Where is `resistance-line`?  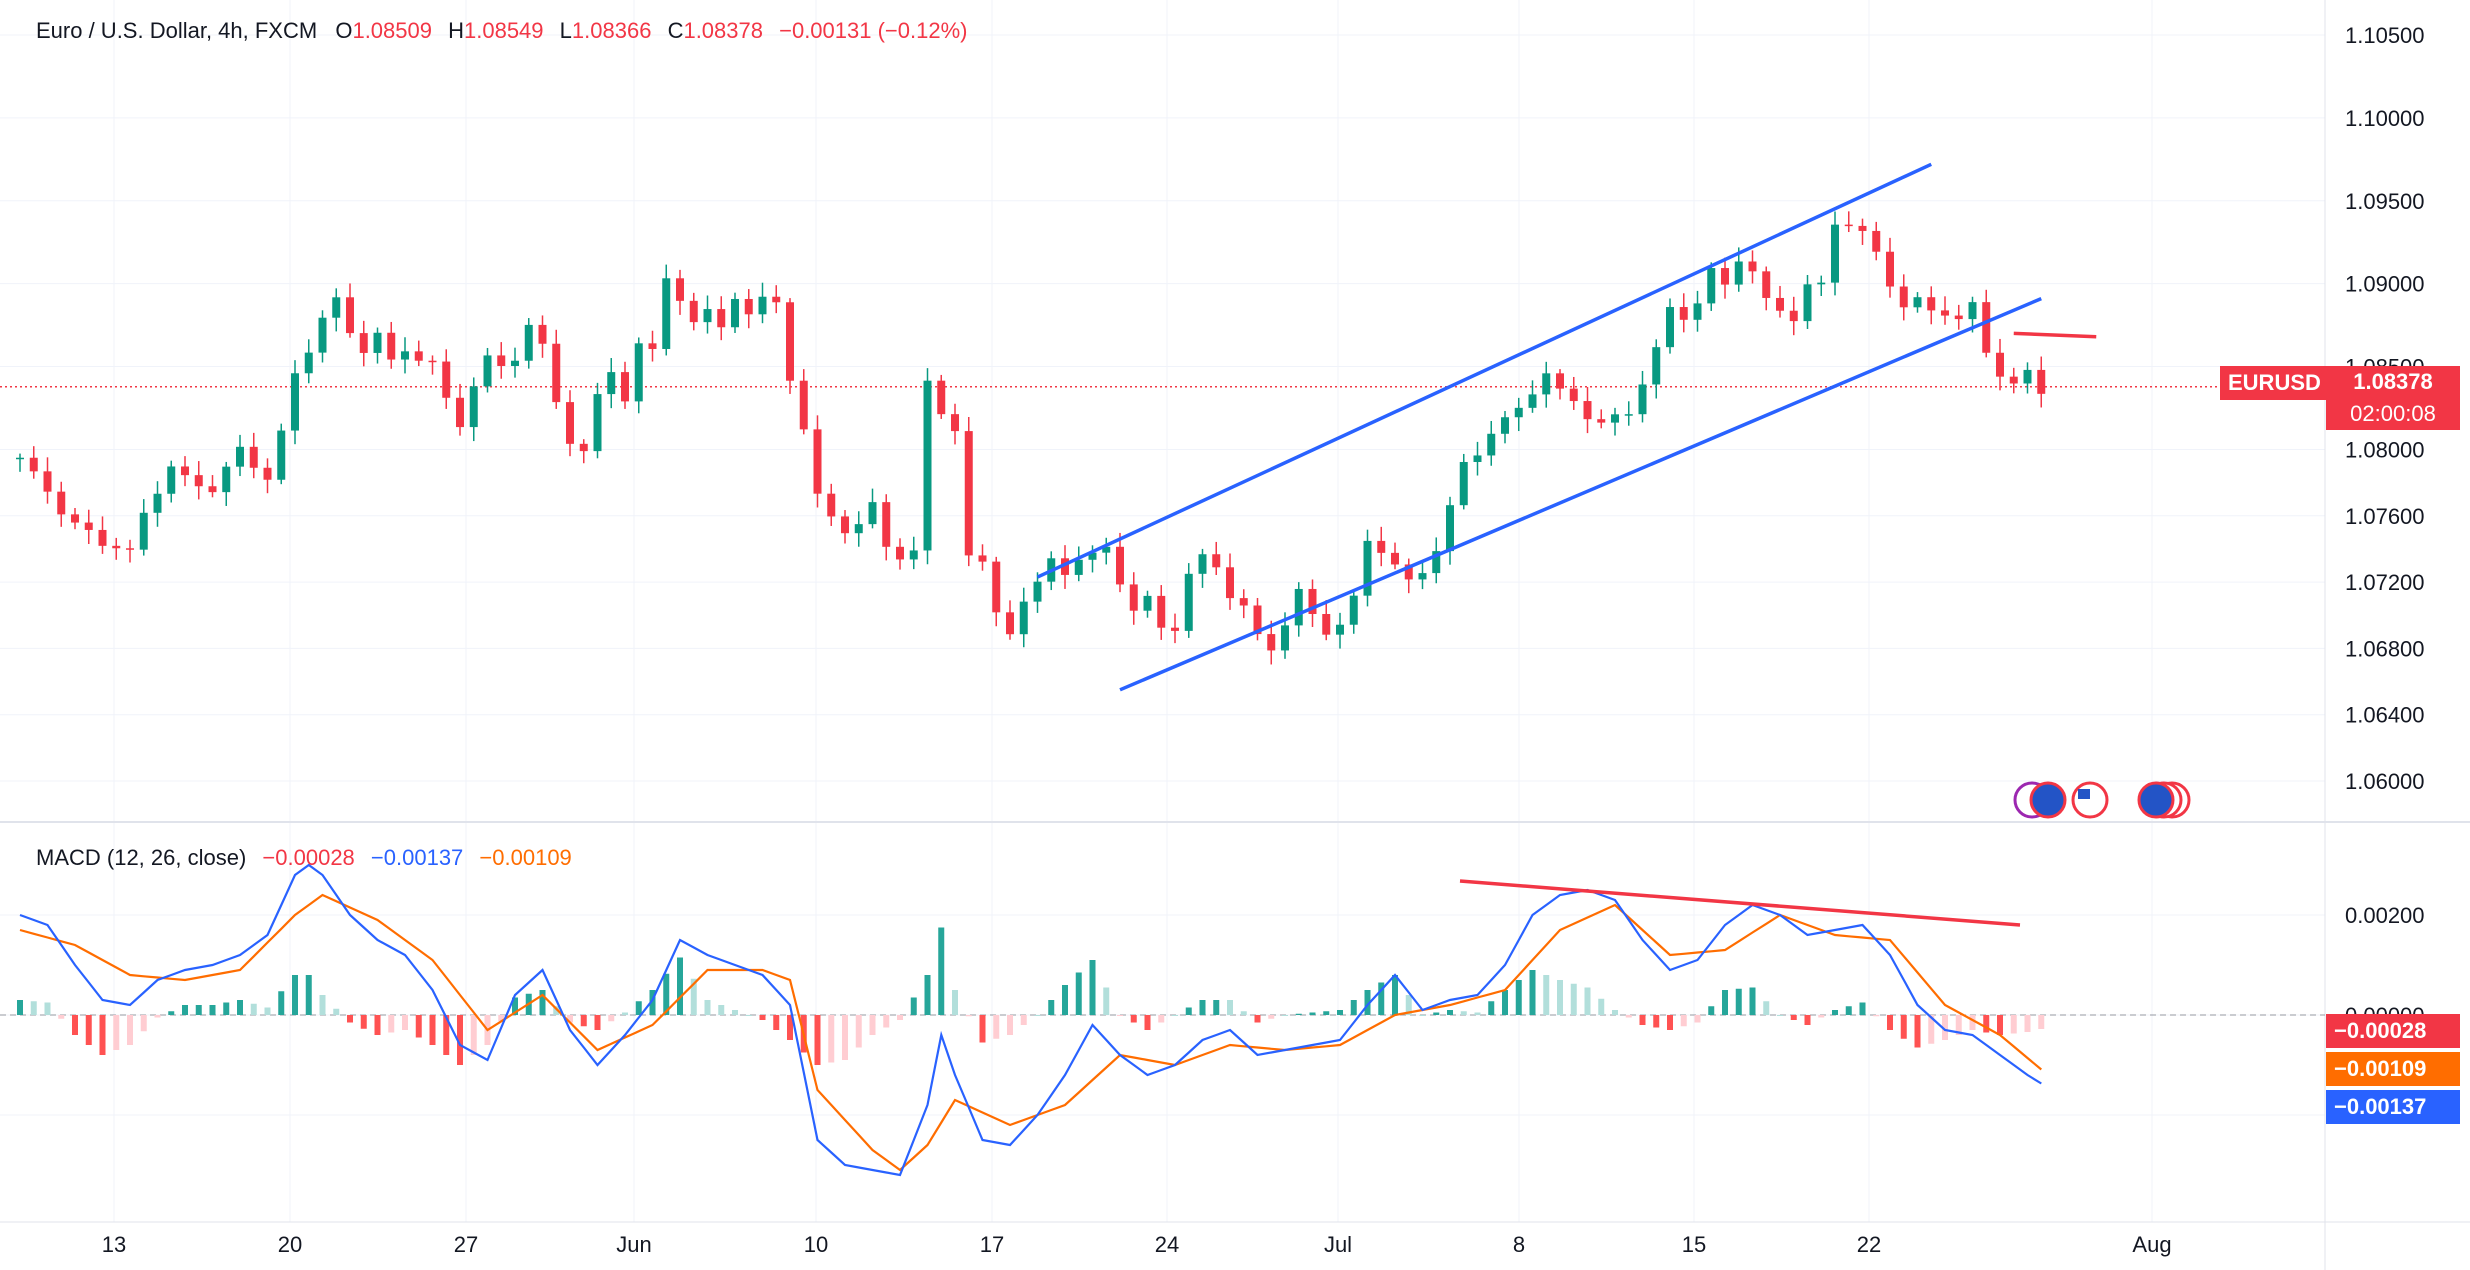 resistance-line is located at coordinates (2055, 335).